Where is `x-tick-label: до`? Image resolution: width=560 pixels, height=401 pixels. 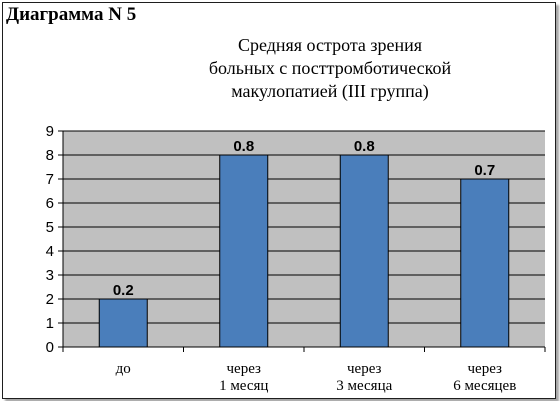
x-tick-label: до is located at coordinates (123, 369).